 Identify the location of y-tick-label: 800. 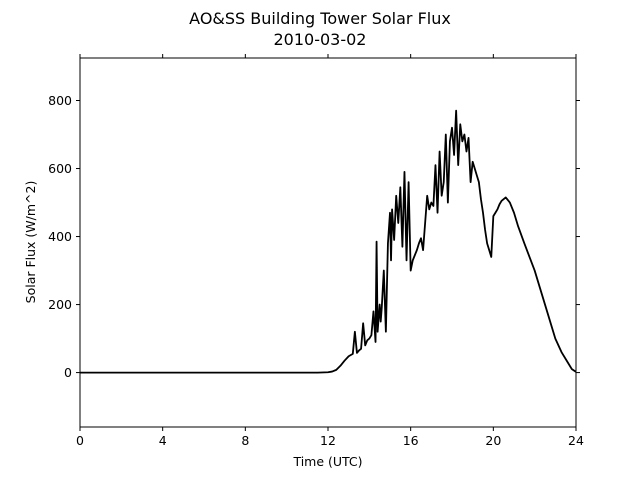
(60, 100).